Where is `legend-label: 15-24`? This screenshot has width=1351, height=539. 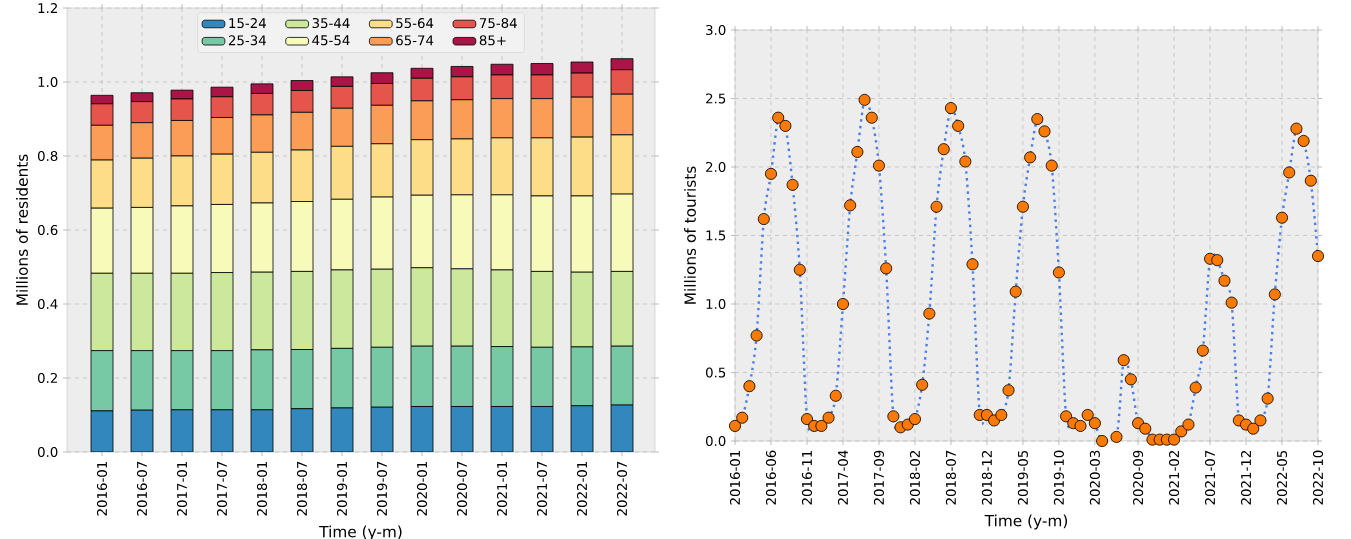 legend-label: 15-24 is located at coordinates (247, 23).